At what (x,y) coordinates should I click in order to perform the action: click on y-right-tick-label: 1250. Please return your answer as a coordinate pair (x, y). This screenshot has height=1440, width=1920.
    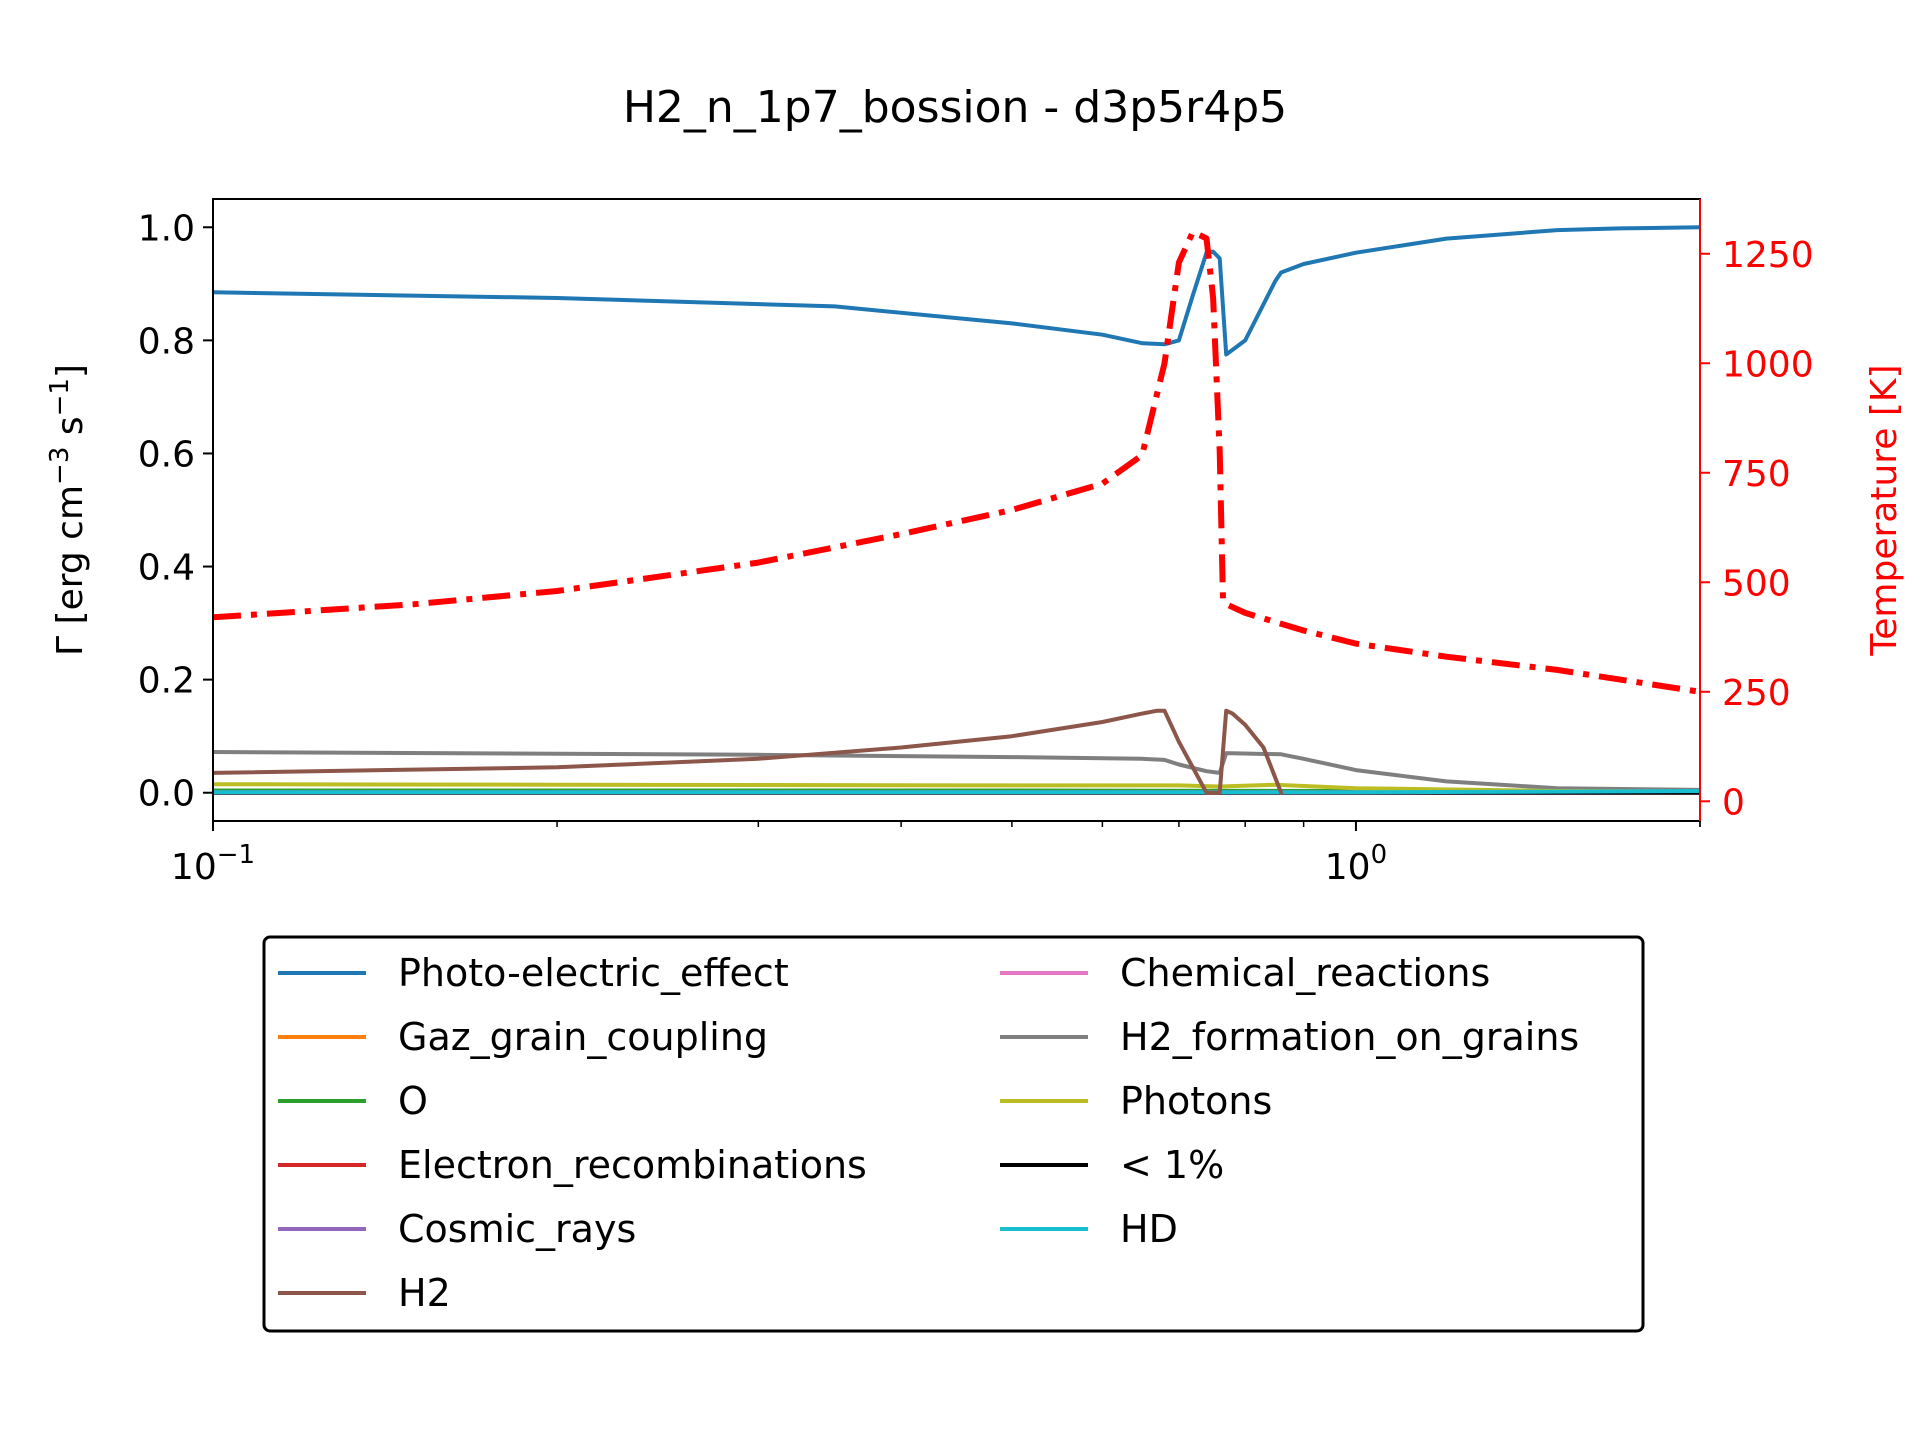
    Looking at the image, I should click on (1768, 255).